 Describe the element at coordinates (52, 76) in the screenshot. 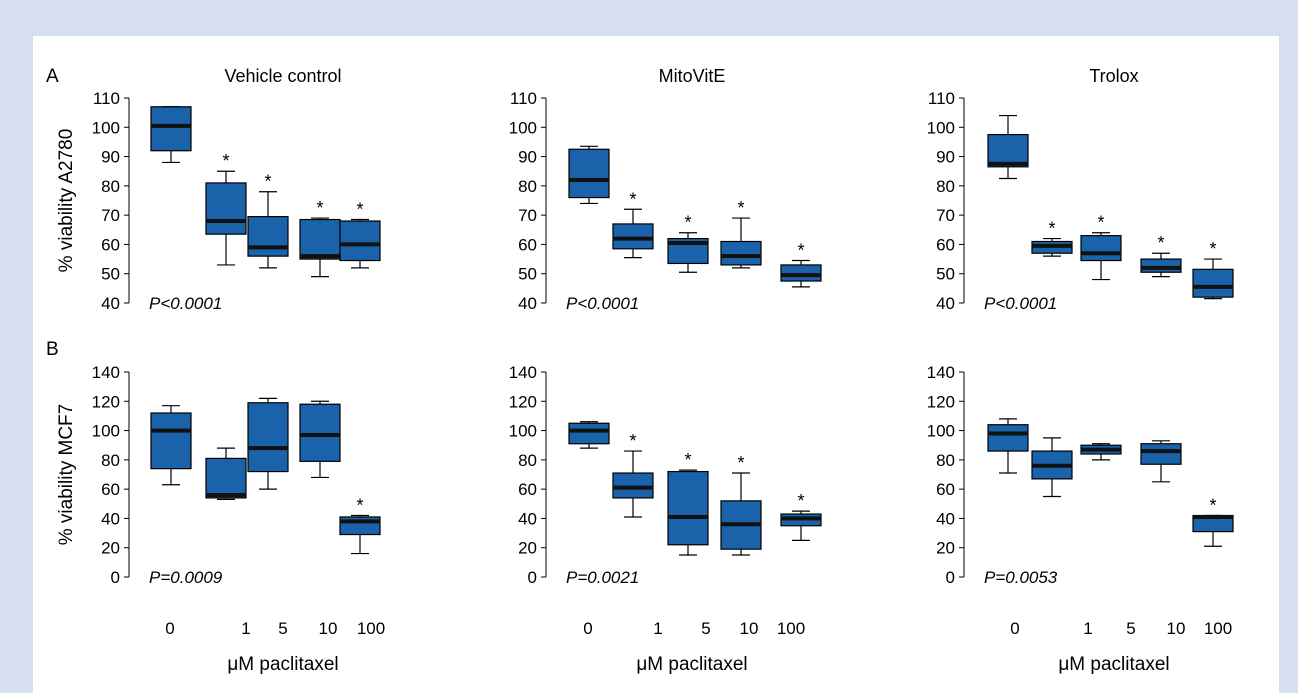

I see `row-letter: A` at that location.